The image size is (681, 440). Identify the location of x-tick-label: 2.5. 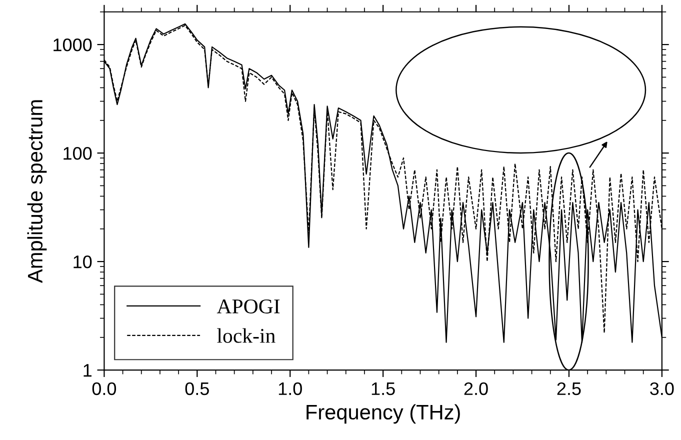
(569, 389).